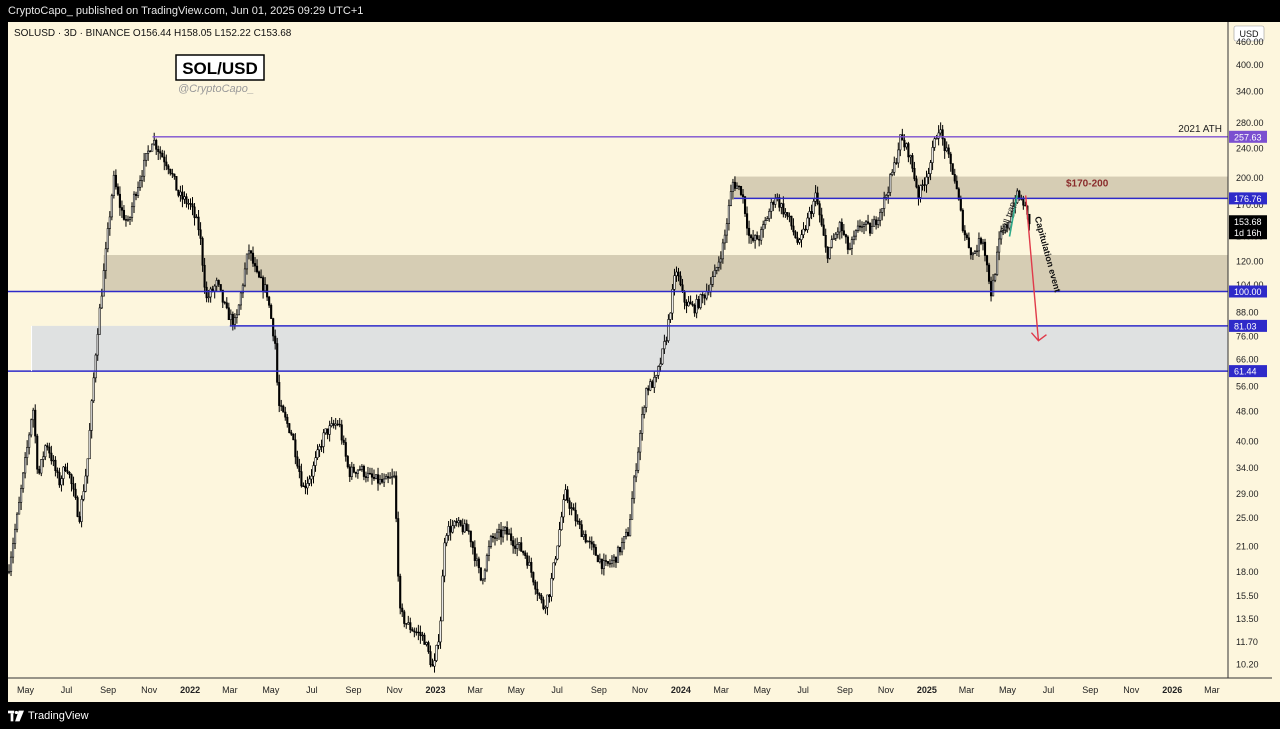 The height and width of the screenshot is (729, 1280). Describe the element at coordinates (1008, 690) in the screenshot. I see `x-tick-label-24: May` at that location.